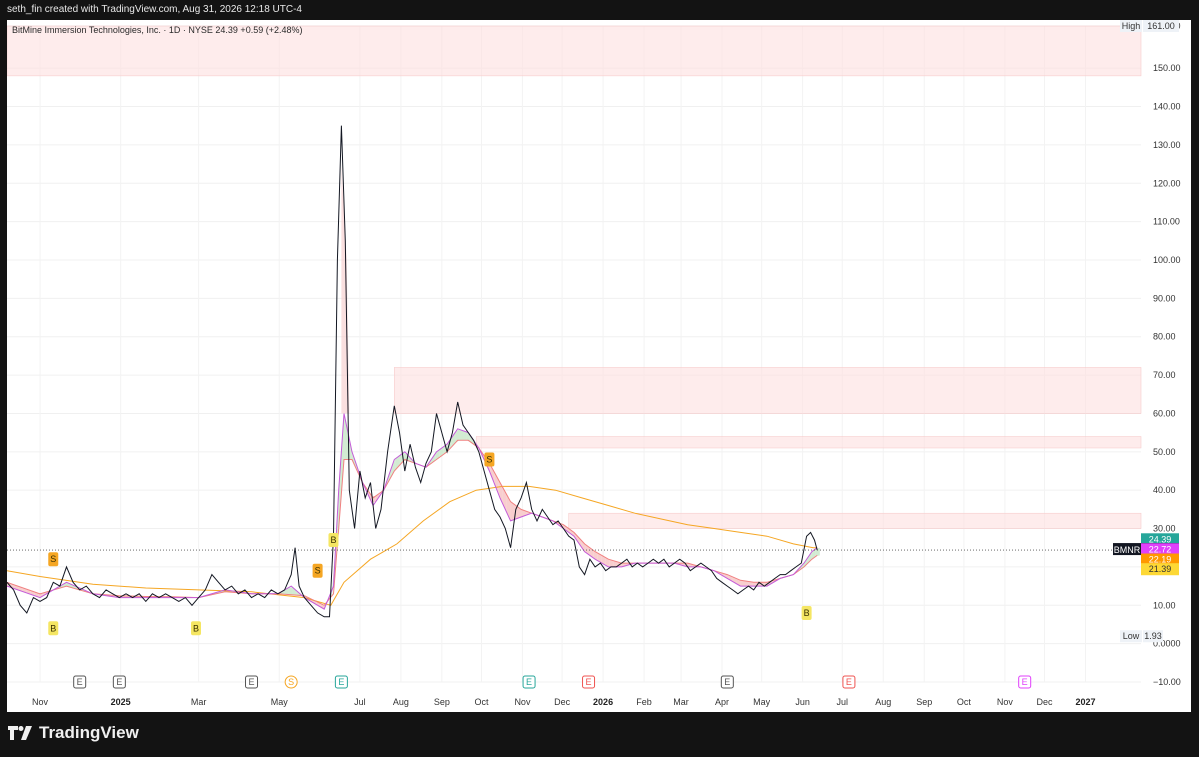  I want to click on y-tick-label: 10.00, so click(1164, 605).